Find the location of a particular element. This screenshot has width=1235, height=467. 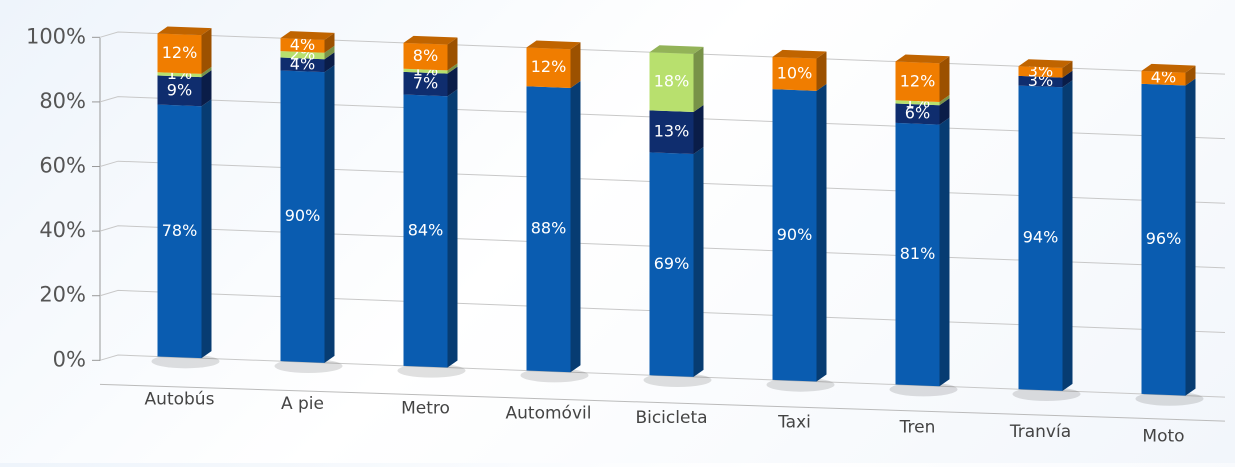

y-tick-label: 80% is located at coordinates (62, 101).